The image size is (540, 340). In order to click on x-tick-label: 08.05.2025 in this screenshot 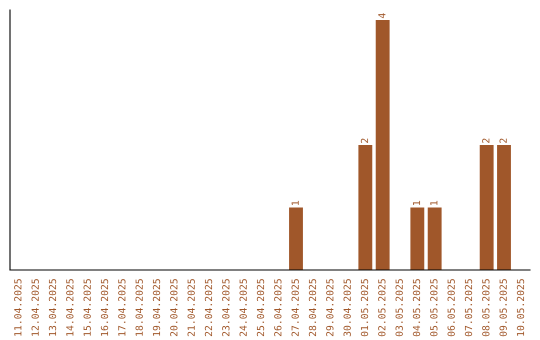, I will do `click(486, 307)`.